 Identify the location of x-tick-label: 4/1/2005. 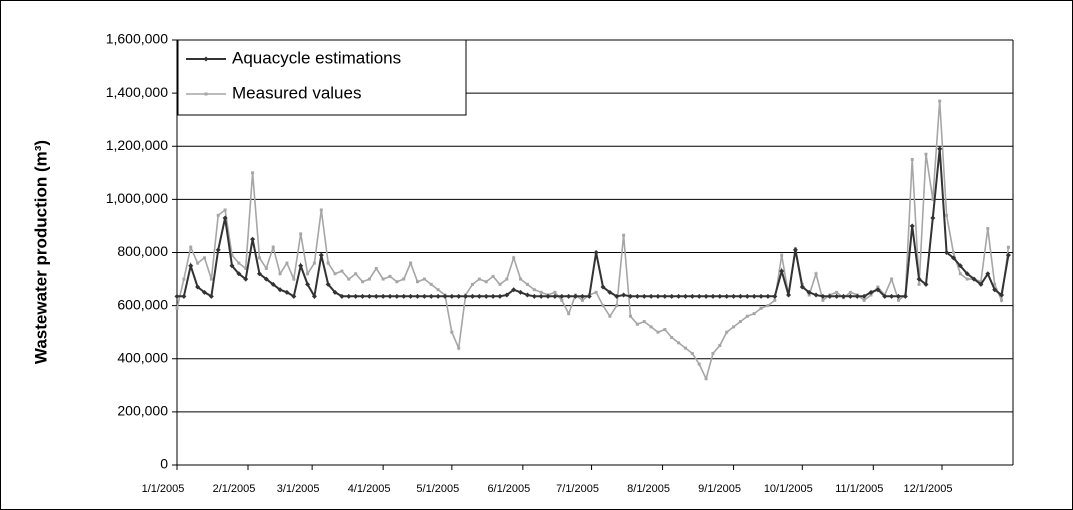
(369, 489).